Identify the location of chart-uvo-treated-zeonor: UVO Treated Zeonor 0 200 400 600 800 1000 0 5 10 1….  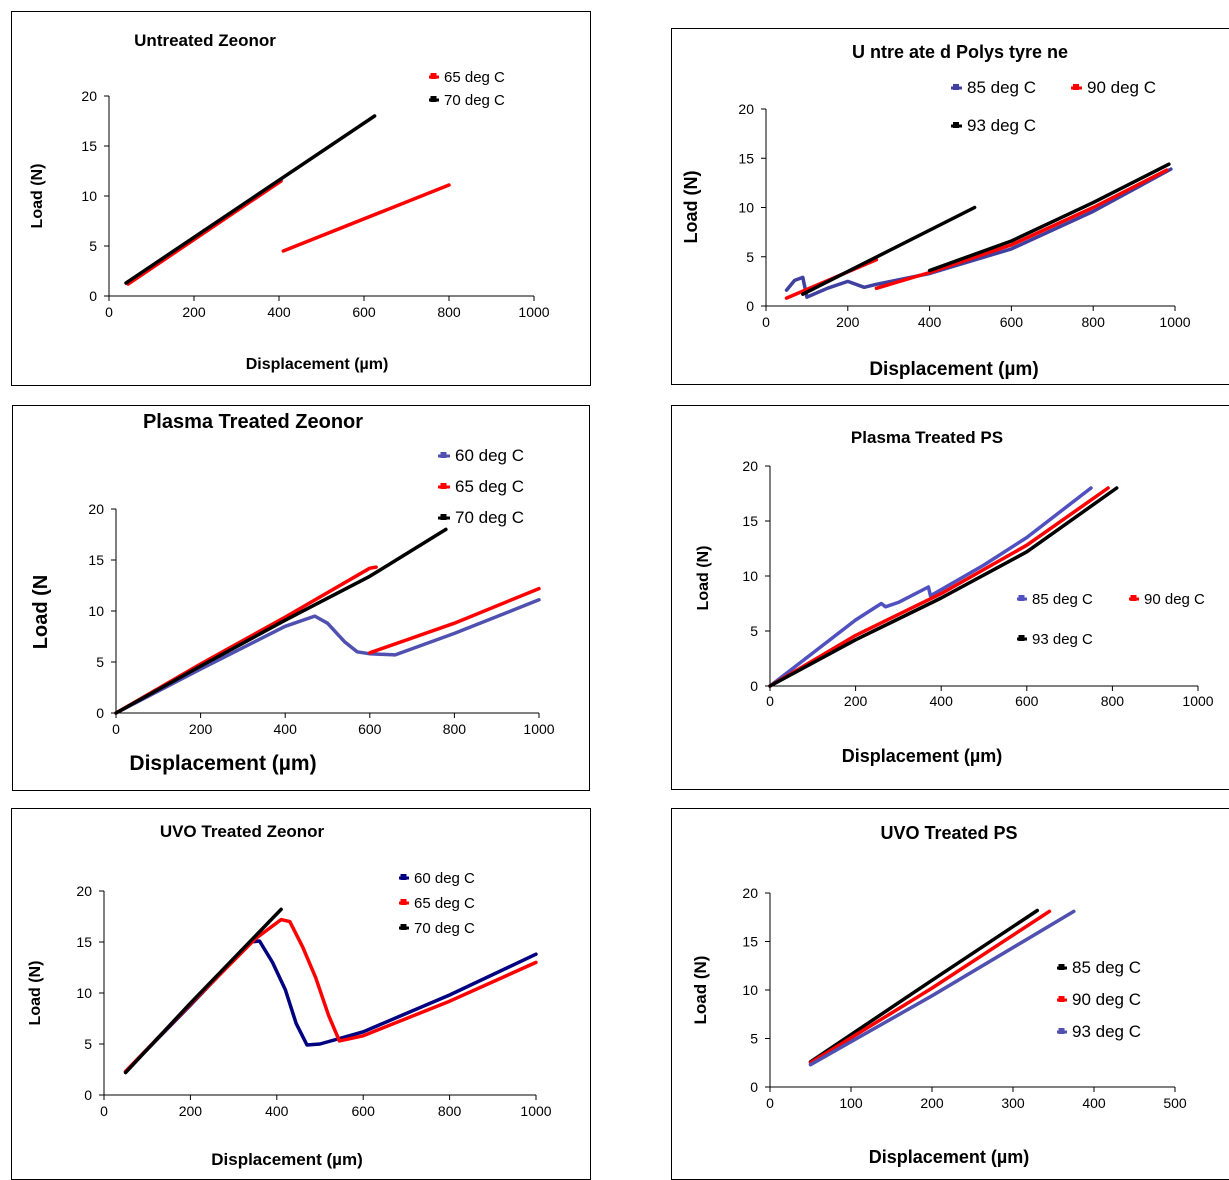
(289, 995).